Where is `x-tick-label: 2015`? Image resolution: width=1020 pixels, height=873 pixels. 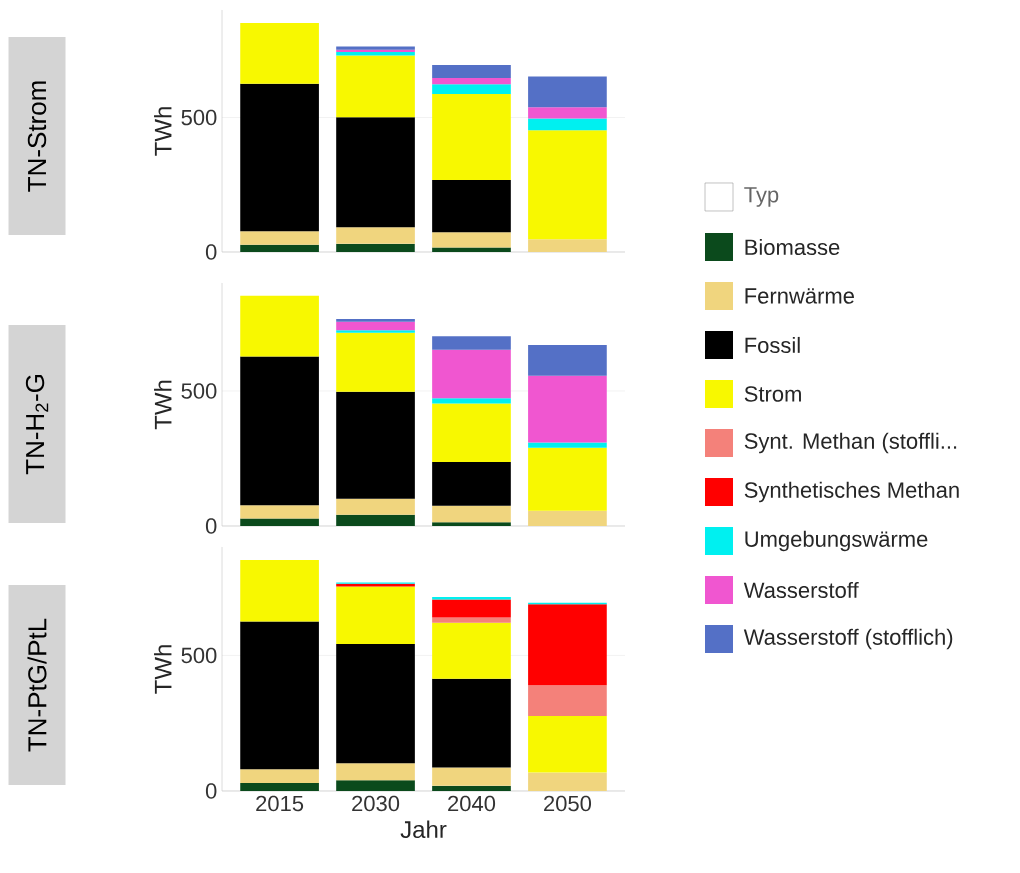 x-tick-label: 2015 is located at coordinates (280, 803).